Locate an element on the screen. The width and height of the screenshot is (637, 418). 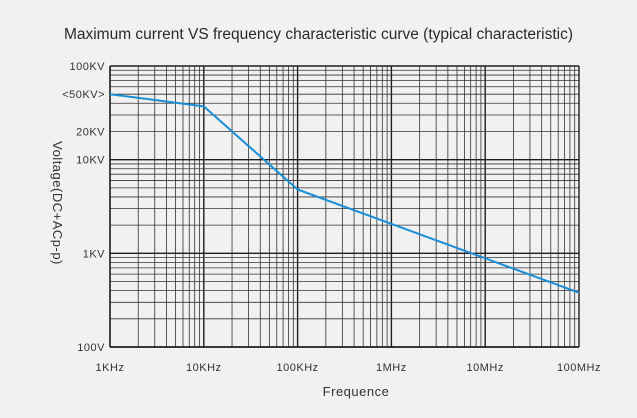
x-axis-label: Frequence is located at coordinates (356, 391).